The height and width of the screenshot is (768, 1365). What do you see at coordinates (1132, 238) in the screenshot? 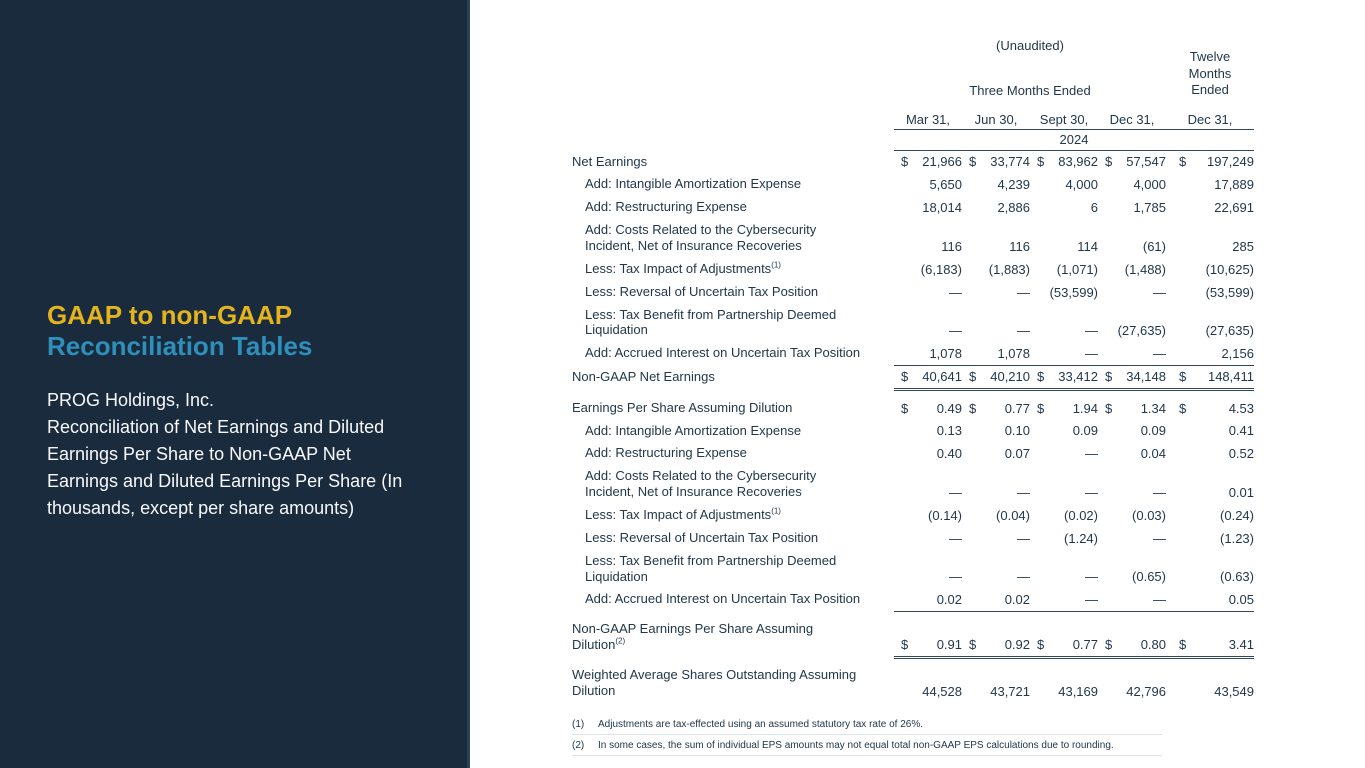
I see `value-cell: (61)` at bounding box center [1132, 238].